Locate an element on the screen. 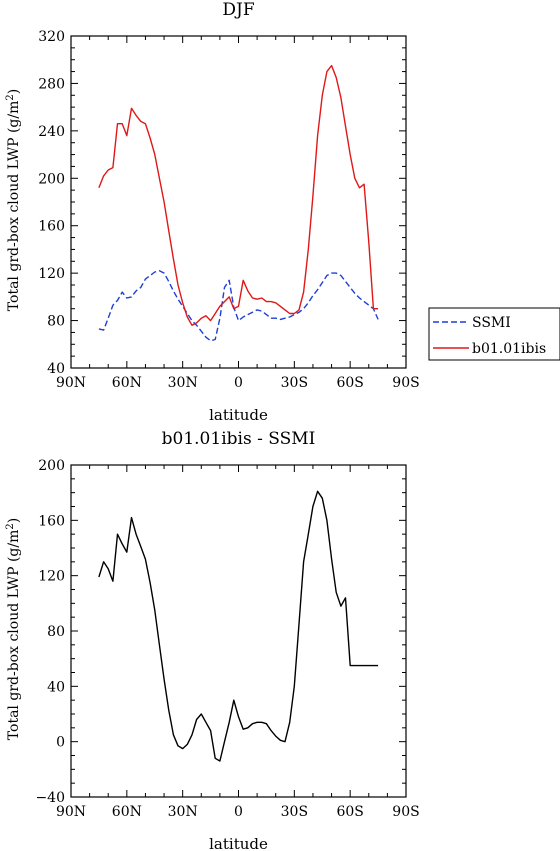  legend-label: SSMI is located at coordinates (491, 323).